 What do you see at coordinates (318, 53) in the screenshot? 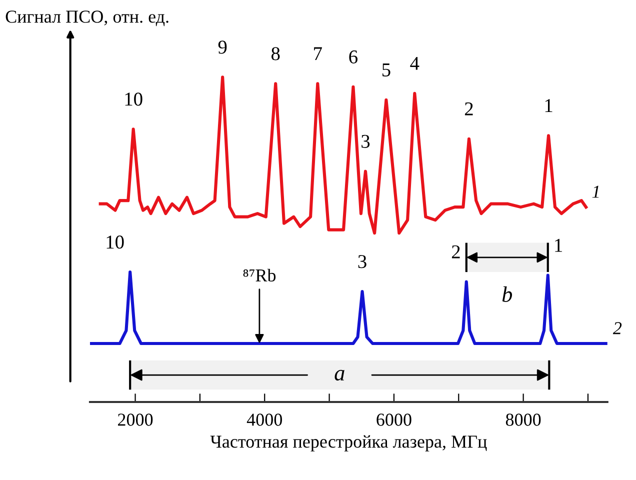
I see `annotation: 7` at bounding box center [318, 53].